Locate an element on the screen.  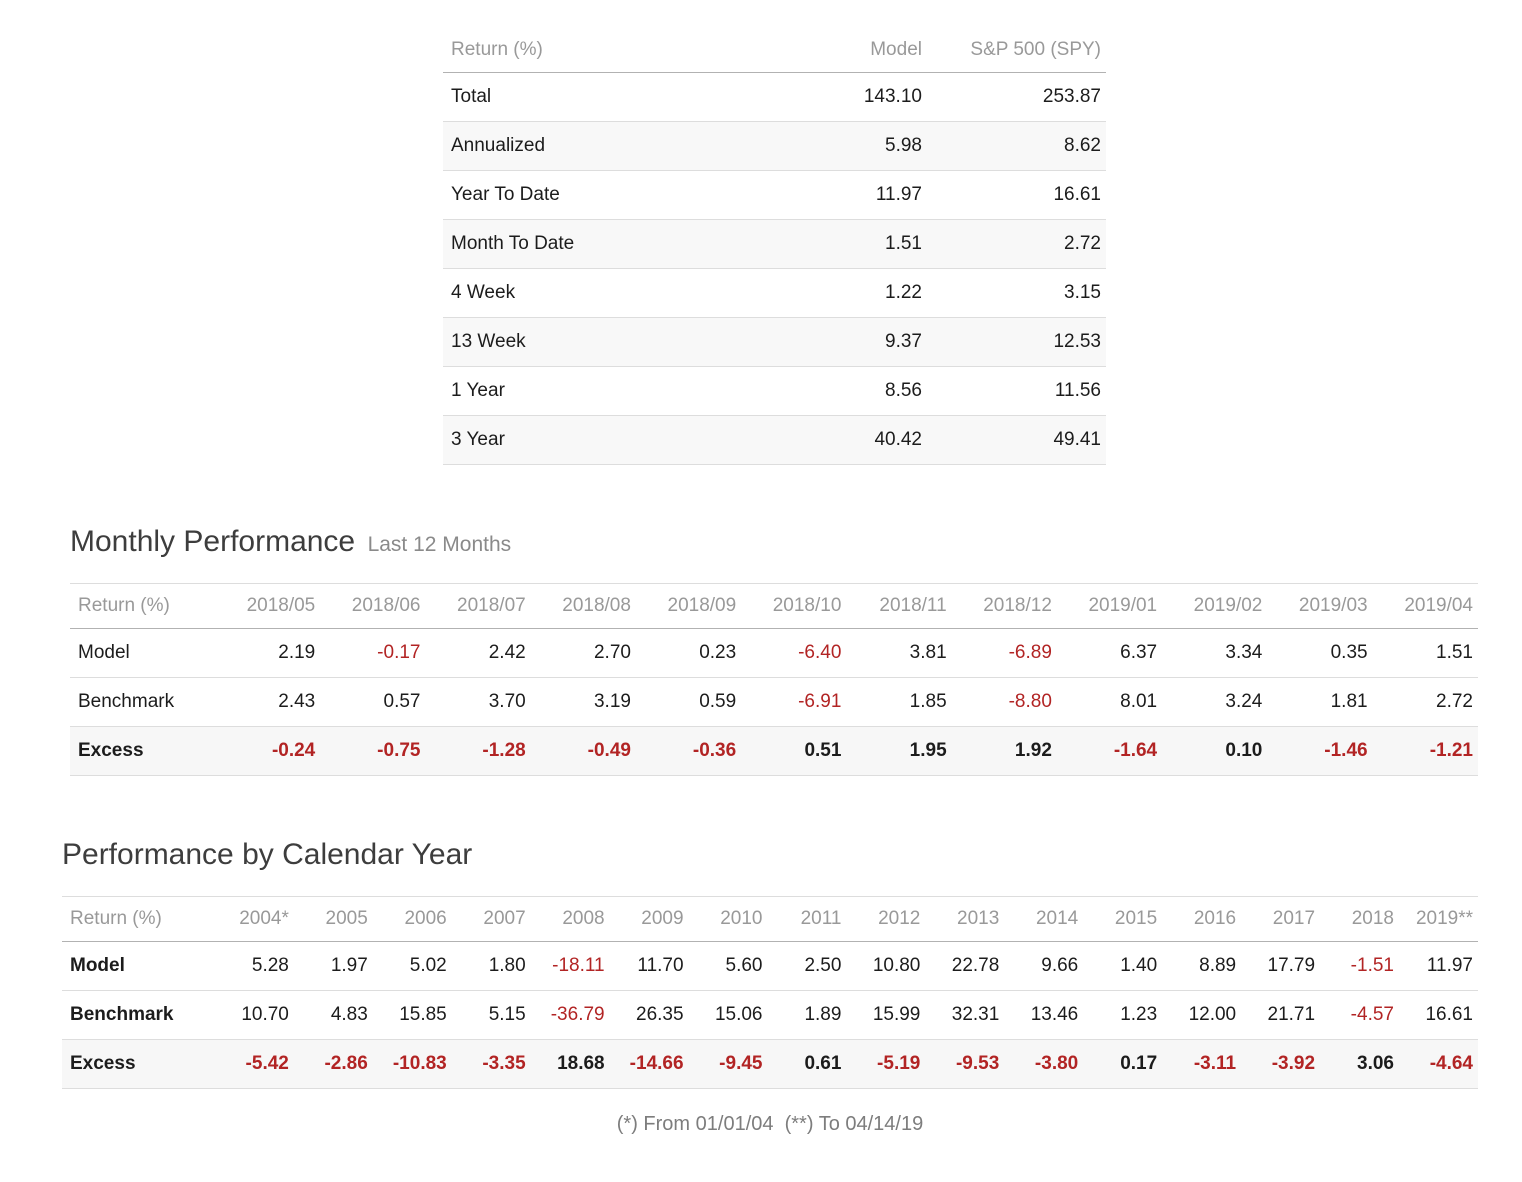
value-cell: 13.46 is located at coordinates (1044, 1015).